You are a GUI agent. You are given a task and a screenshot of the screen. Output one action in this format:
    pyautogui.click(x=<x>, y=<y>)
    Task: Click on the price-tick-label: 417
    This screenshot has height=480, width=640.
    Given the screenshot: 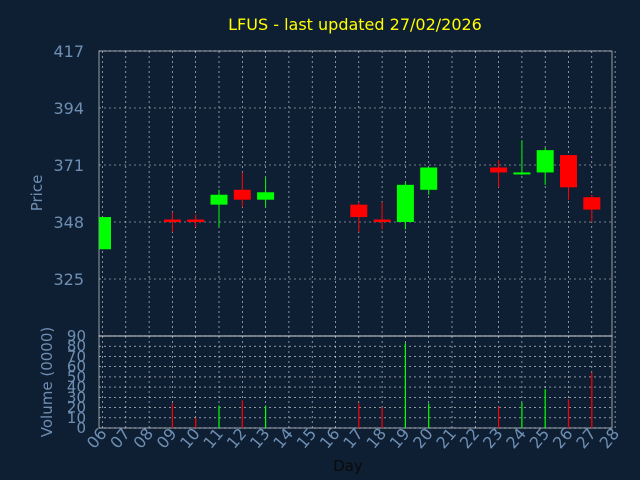 What is the action you would take?
    pyautogui.click(x=68, y=51)
    